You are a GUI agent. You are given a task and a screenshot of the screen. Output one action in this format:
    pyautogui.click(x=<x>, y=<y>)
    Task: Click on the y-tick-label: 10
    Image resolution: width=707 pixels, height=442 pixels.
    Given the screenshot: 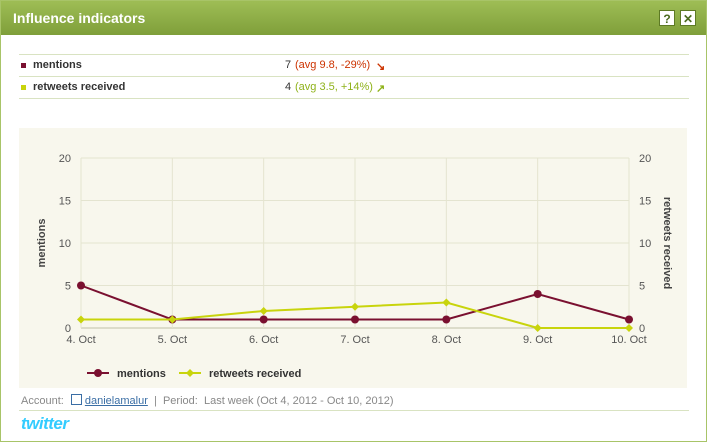 What is the action you would take?
    pyautogui.click(x=65, y=244)
    